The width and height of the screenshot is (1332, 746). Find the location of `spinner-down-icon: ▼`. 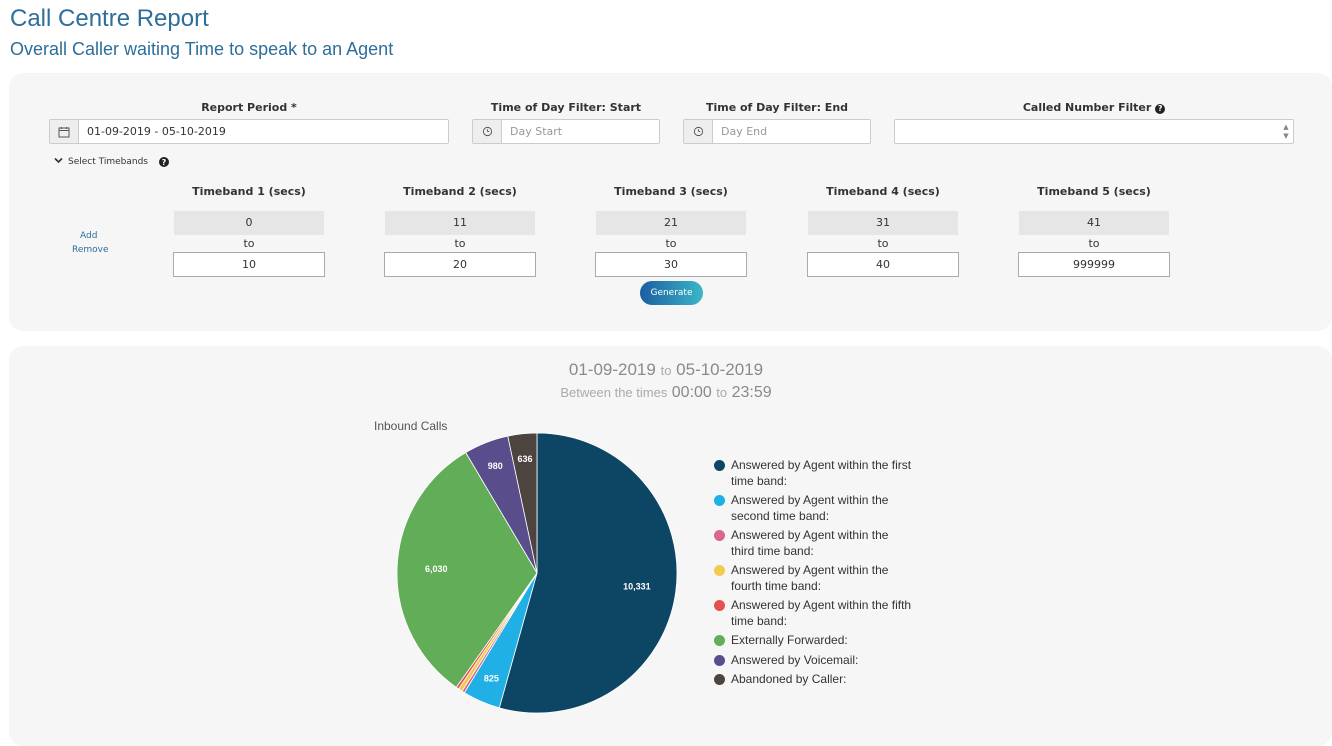

spinner-down-icon: ▼ is located at coordinates (1286, 135).